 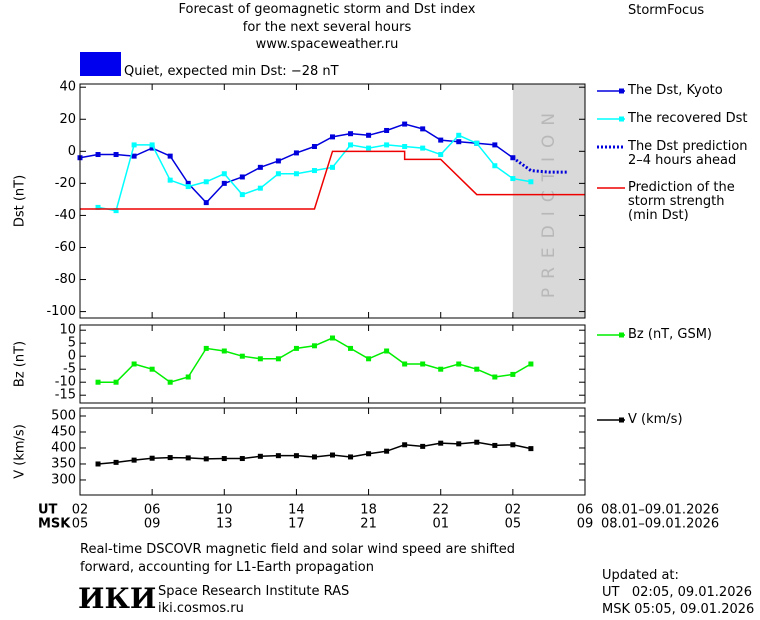 What do you see at coordinates (640, 575) in the screenshot?
I see `updated-label: Updated at:` at bounding box center [640, 575].